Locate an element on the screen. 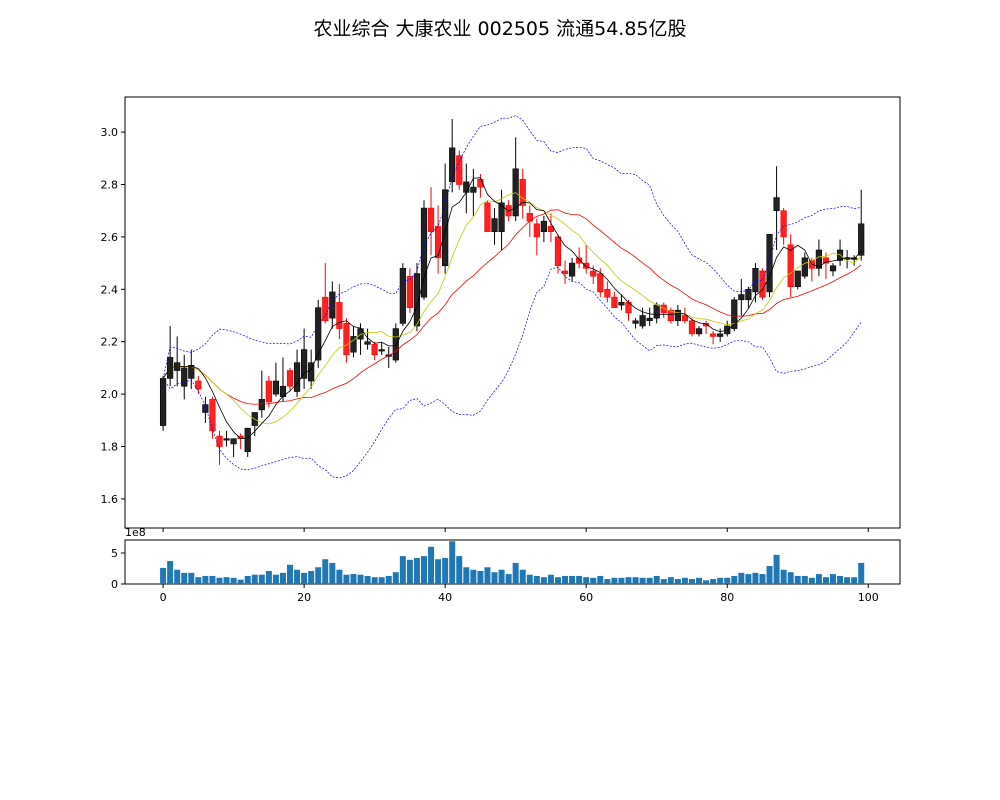 The width and height of the screenshot is (1000, 800). y-tick-label: 1.6 is located at coordinates (110, 499).